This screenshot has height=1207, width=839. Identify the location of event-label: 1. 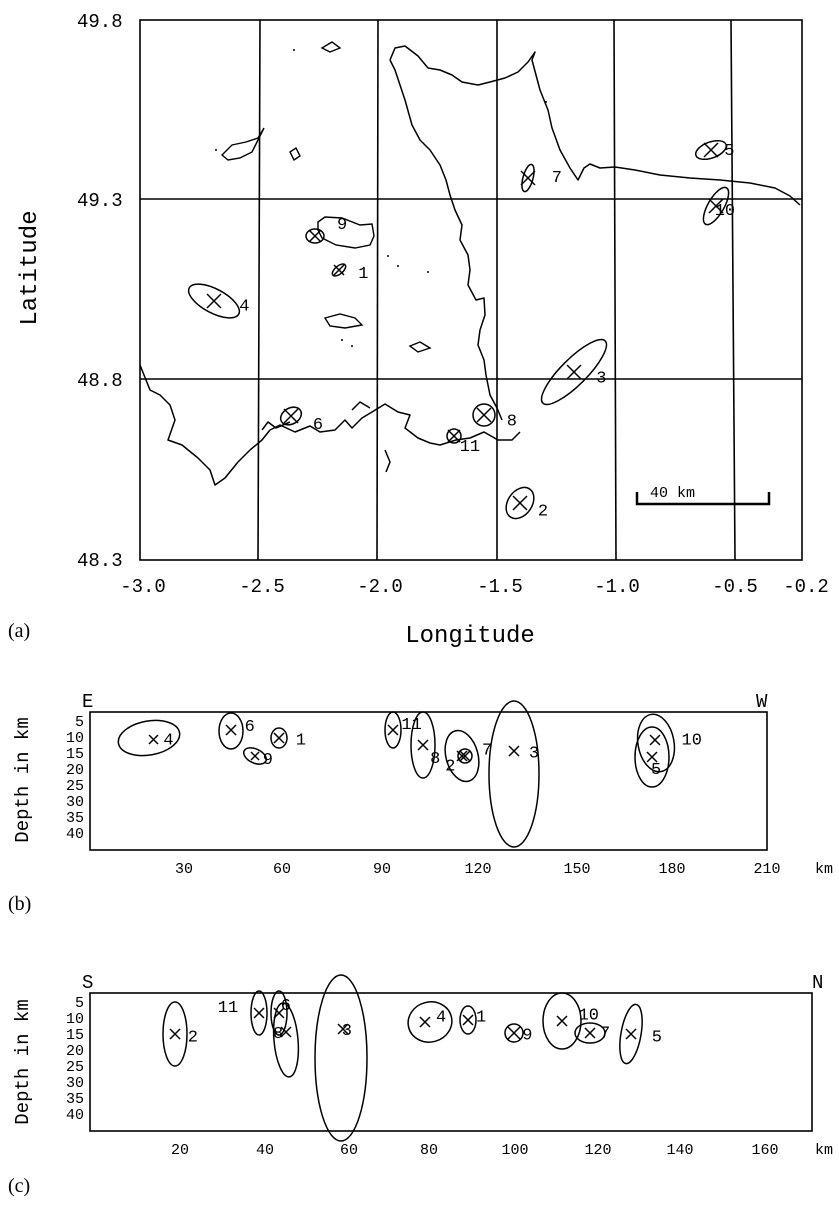
(363, 274).